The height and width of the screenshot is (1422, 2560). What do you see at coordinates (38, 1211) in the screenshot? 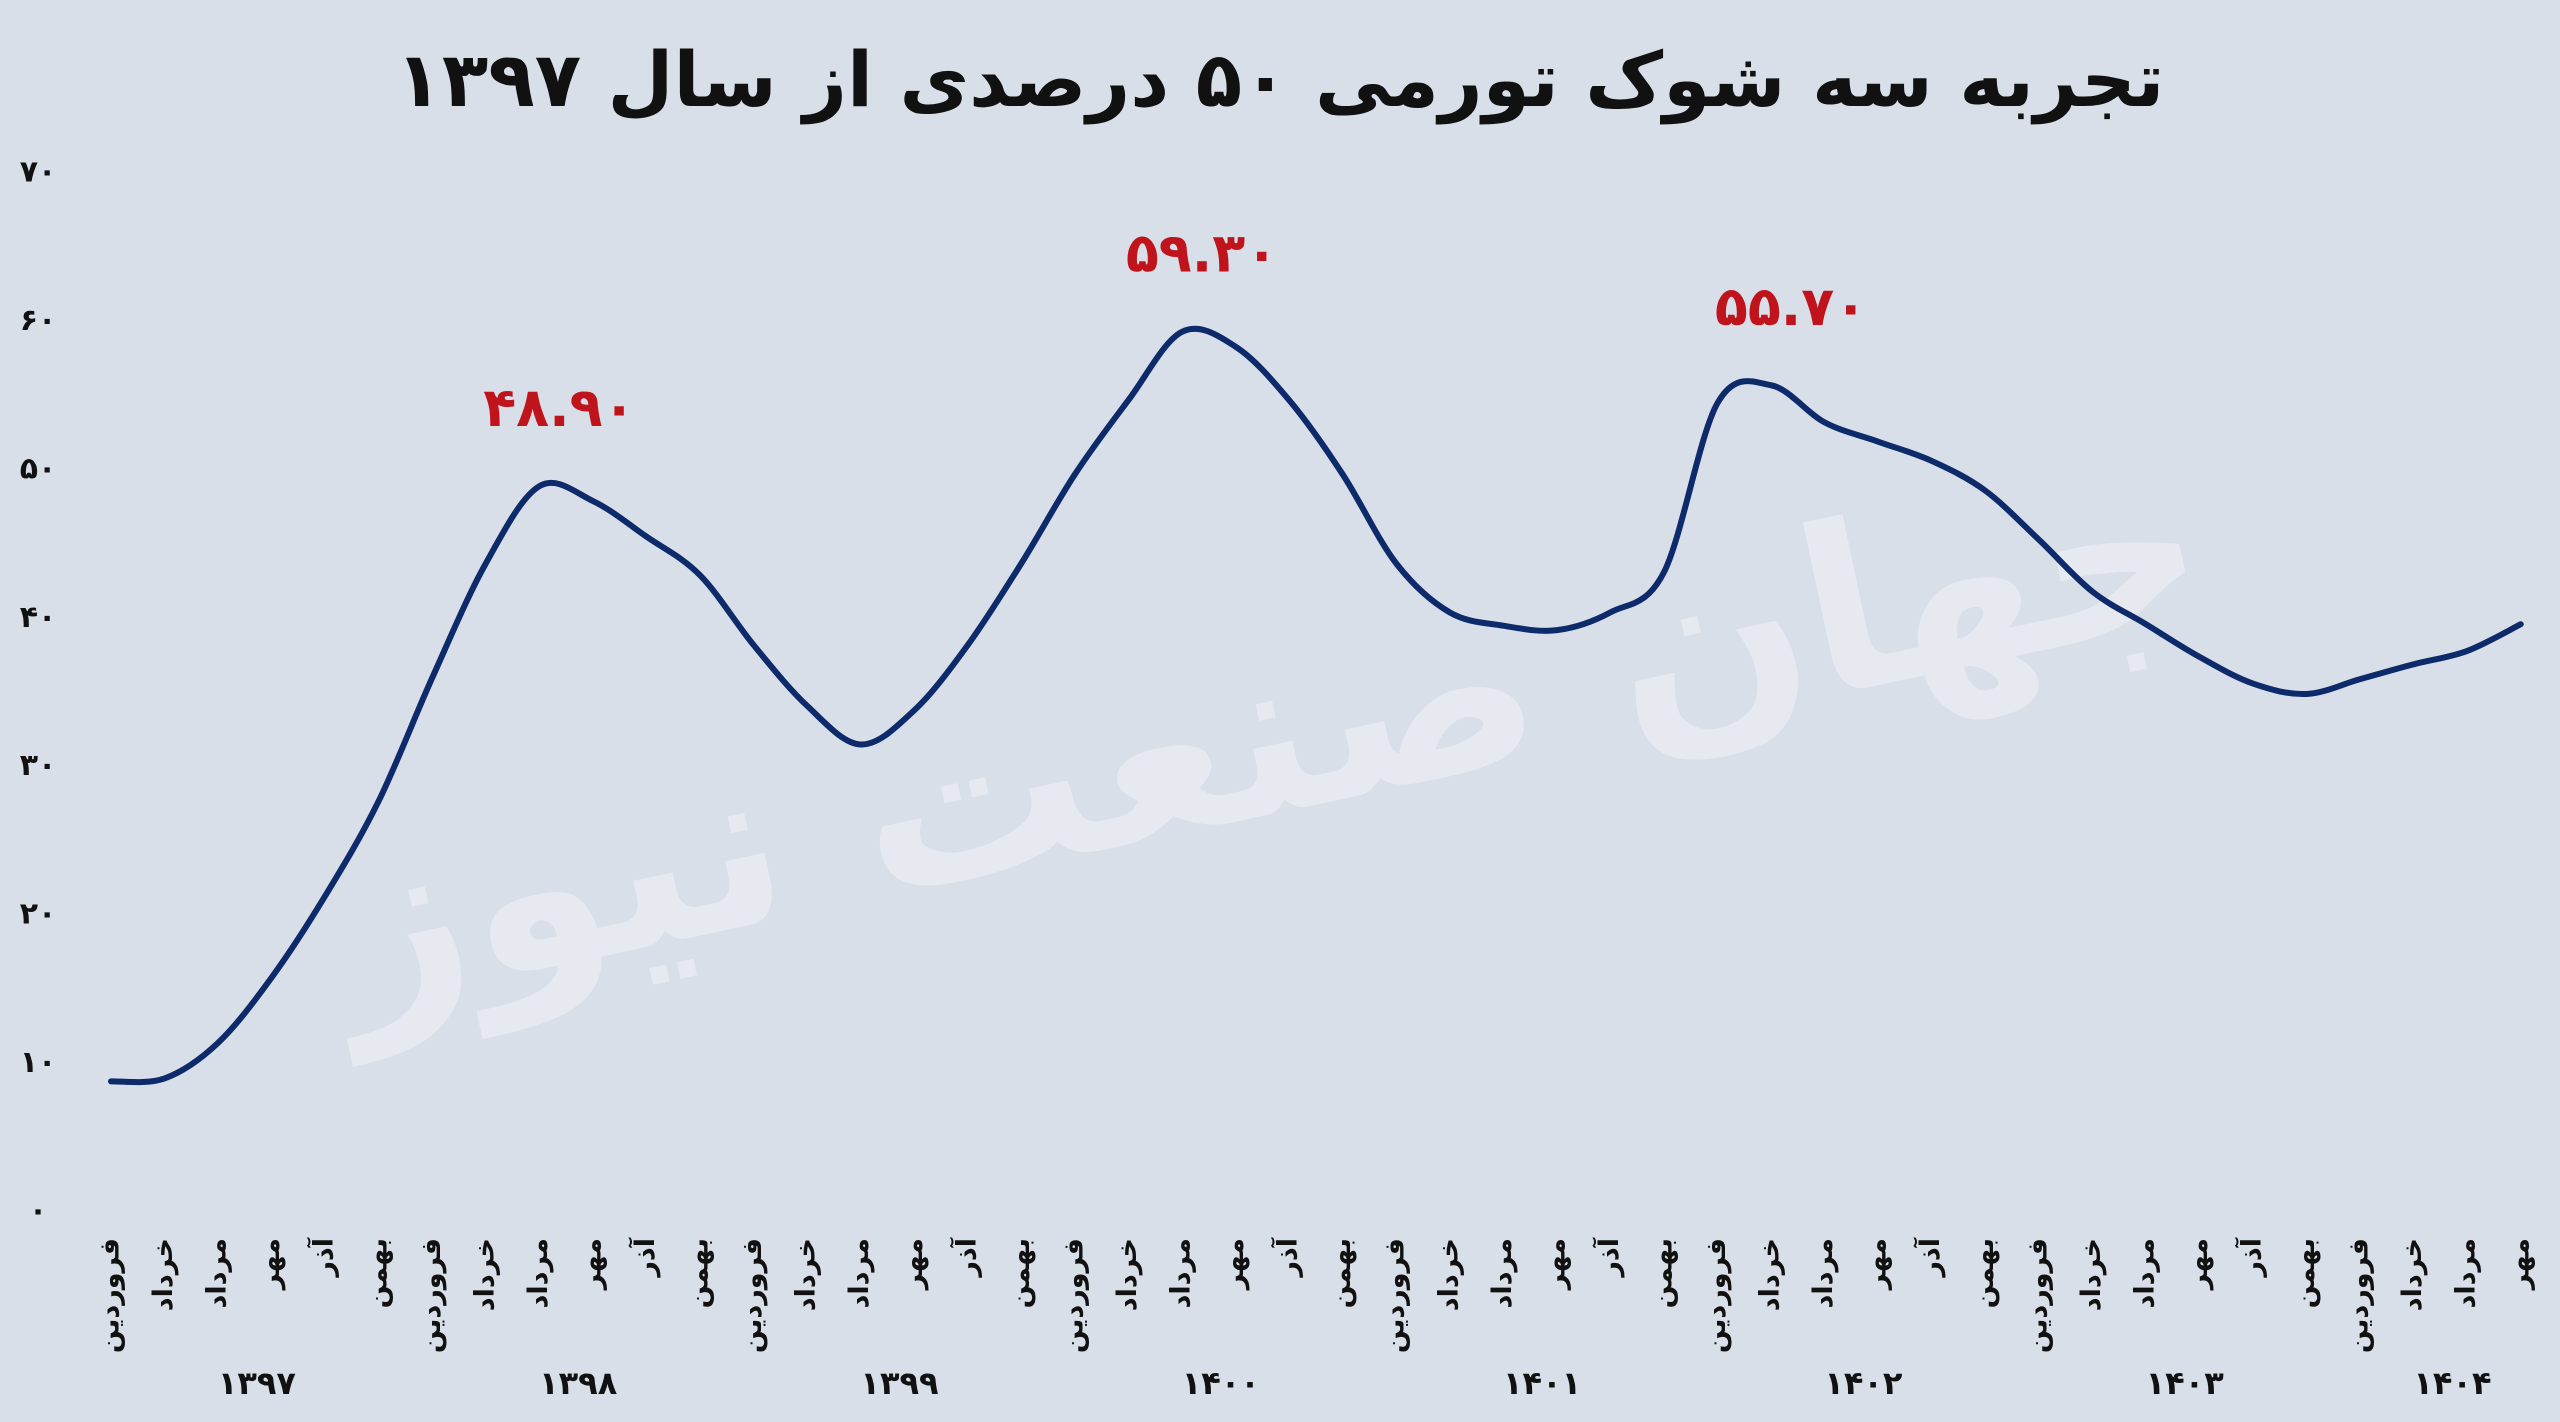
I see `y-tick-label: ۰` at bounding box center [38, 1211].